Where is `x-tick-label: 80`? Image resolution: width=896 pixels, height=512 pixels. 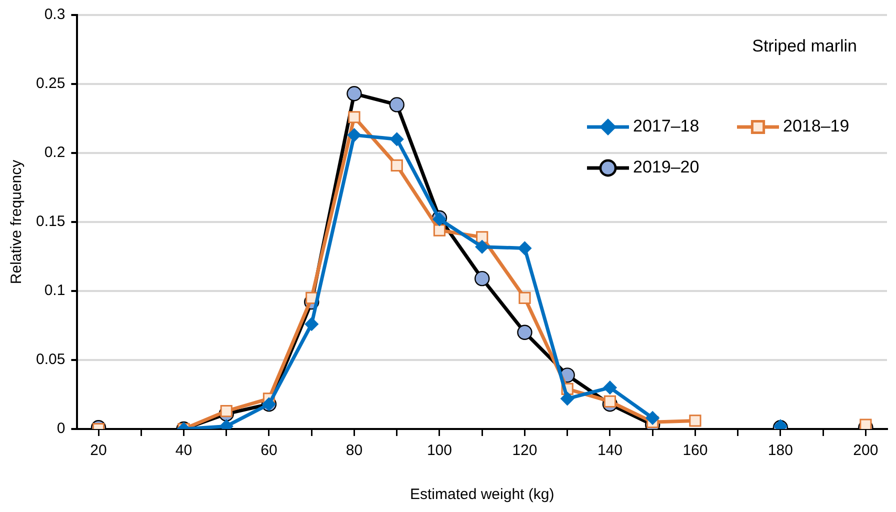 x-tick-label: 80 is located at coordinates (354, 451).